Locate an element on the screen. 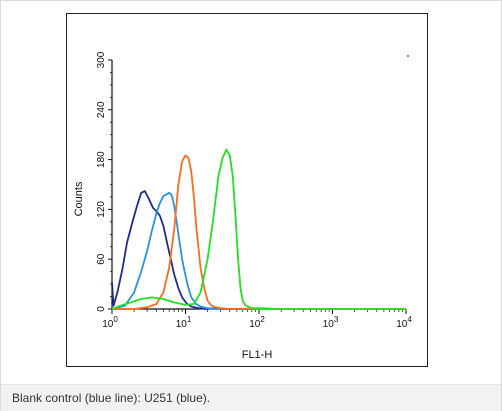 The height and width of the screenshot is (411, 502). x-tick-label: 10¹ is located at coordinates (184, 322).